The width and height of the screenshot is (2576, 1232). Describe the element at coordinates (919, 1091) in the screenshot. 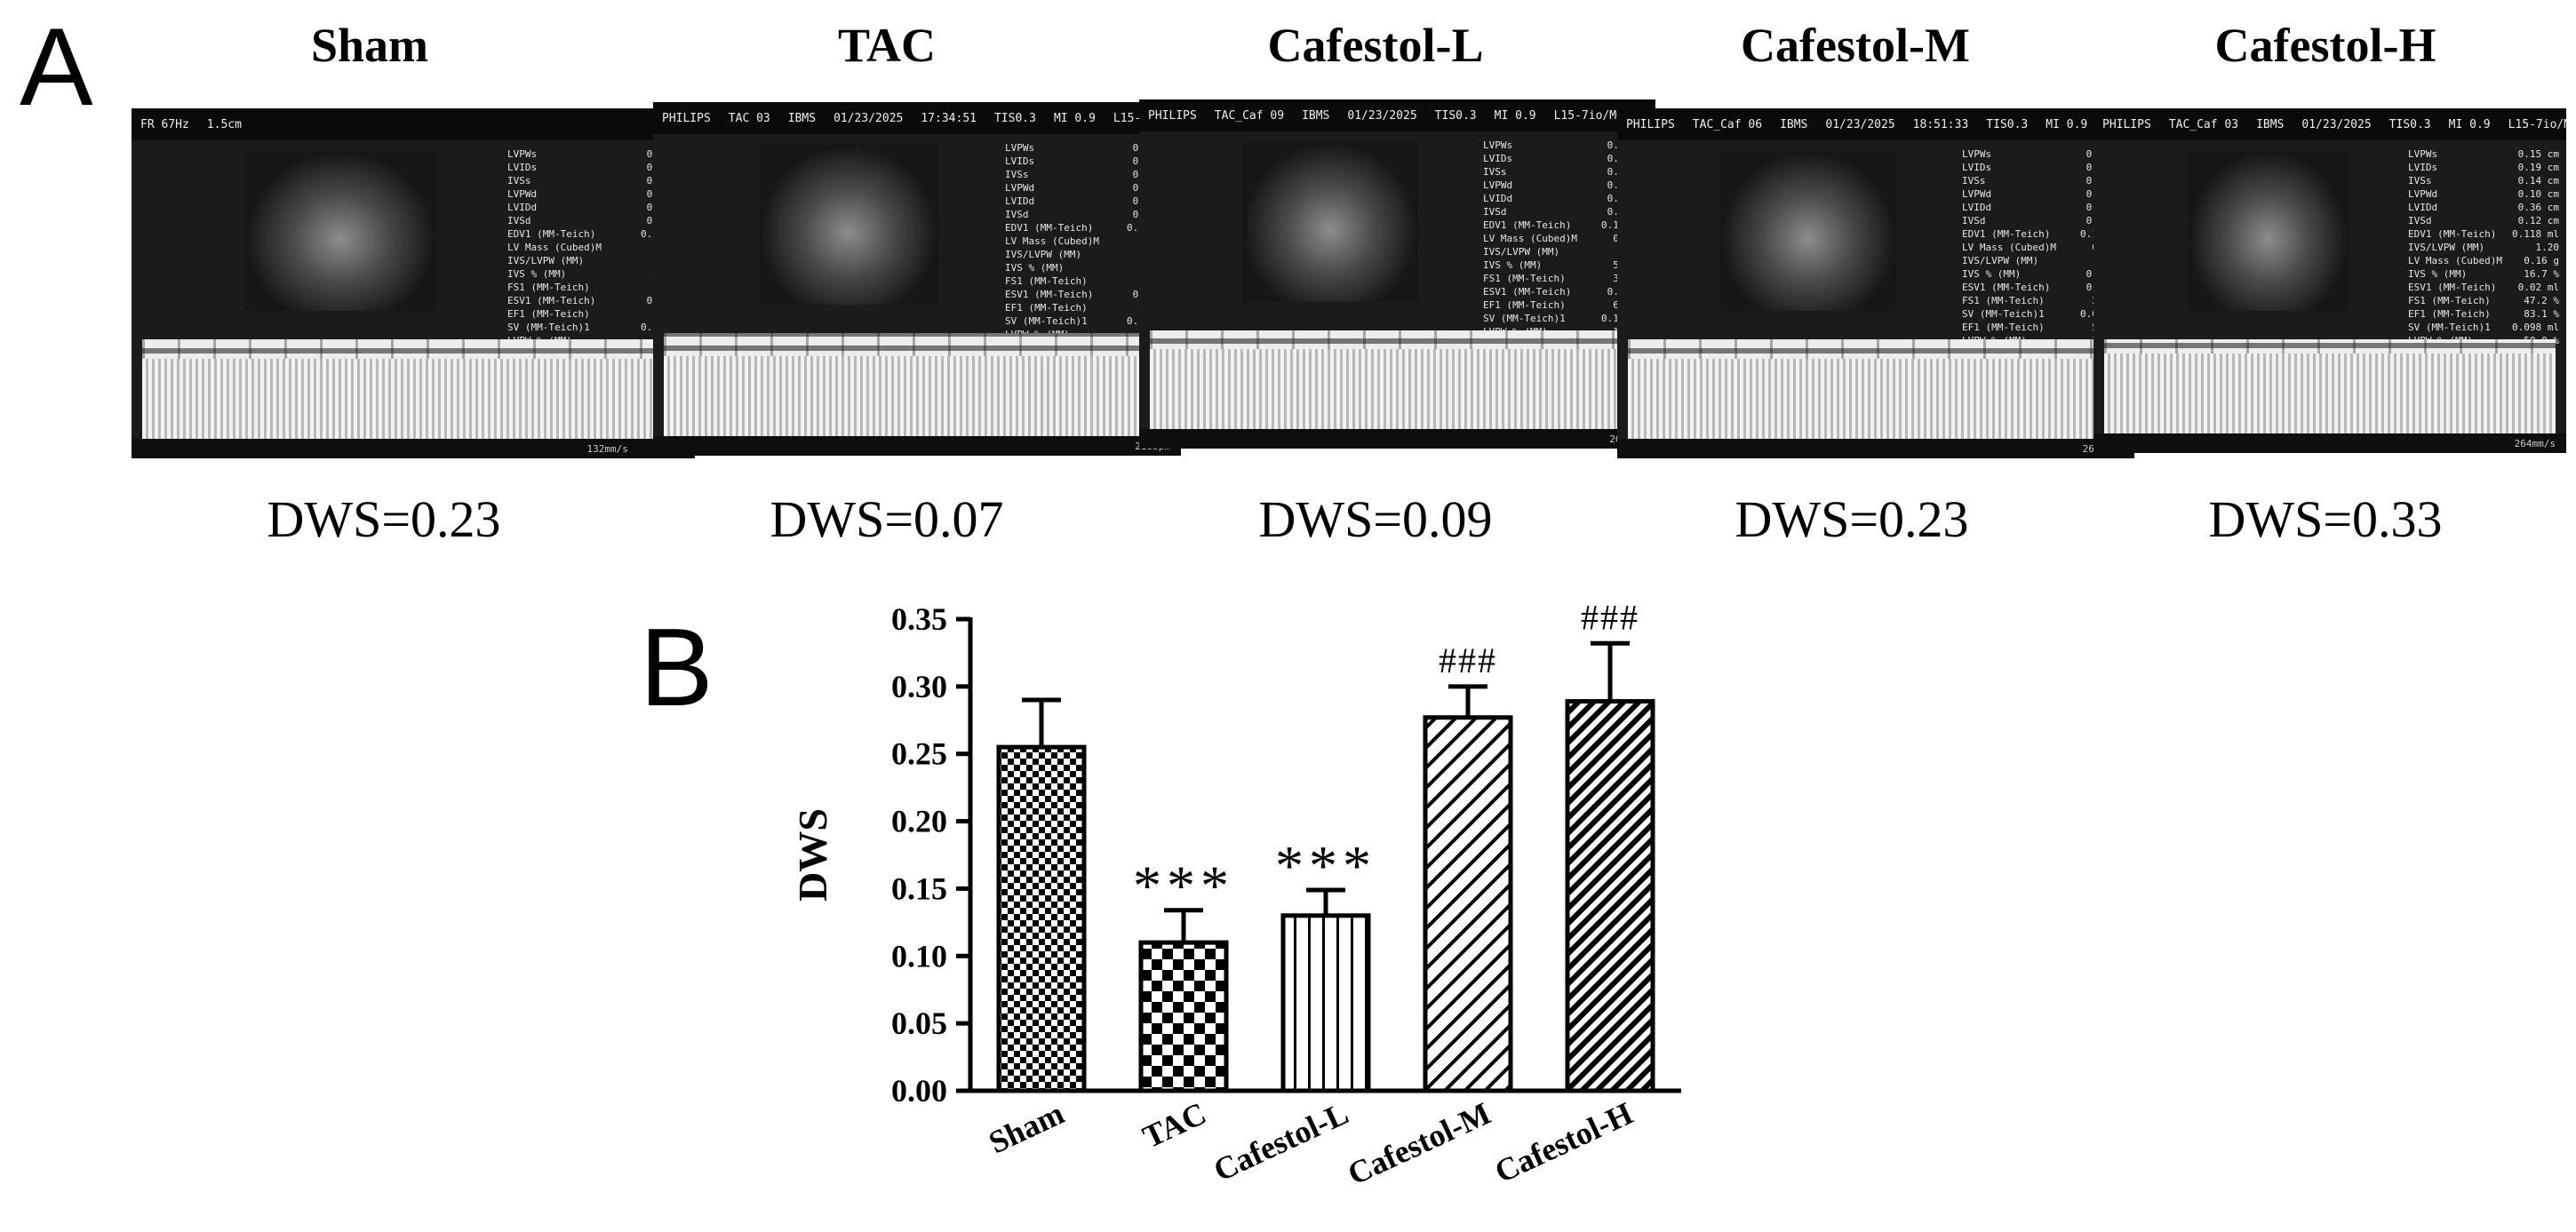

I see `y-tick-label: 0.00` at that location.